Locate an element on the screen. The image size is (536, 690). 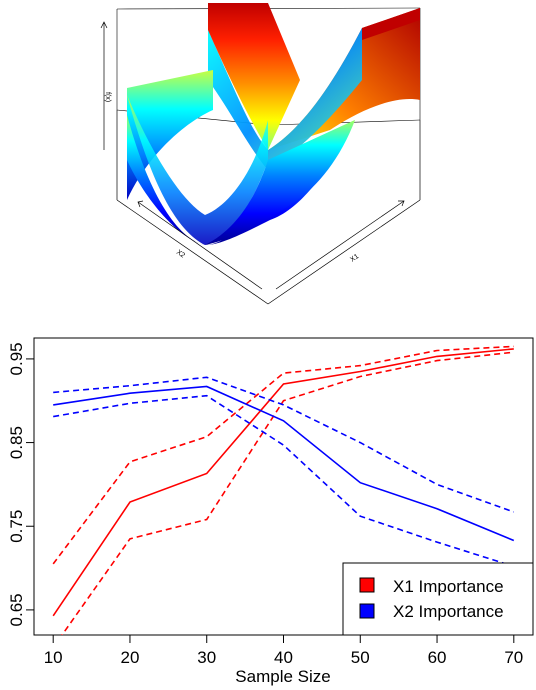
surface-front-body is located at coordinates (197, 170).